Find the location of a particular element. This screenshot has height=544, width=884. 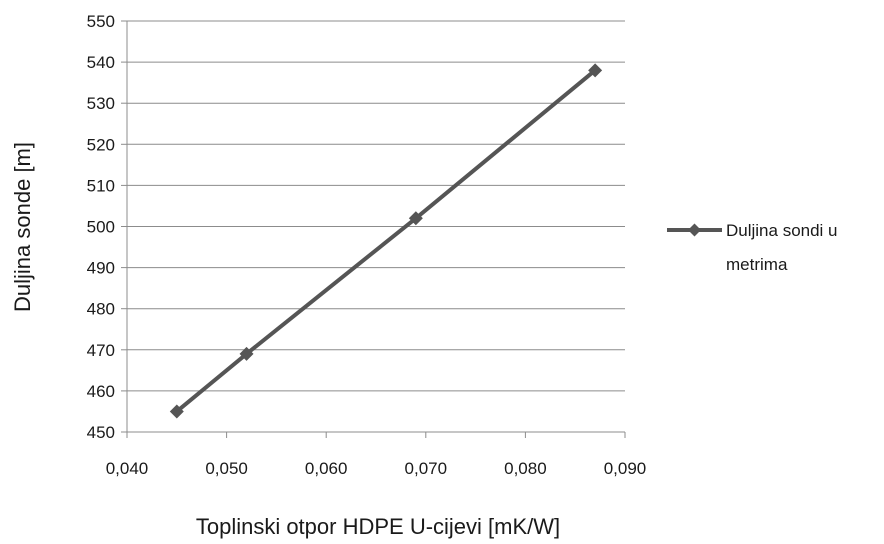

y-tick-labels: 450 460 470 480 490 500 510 520 530 540 550 is located at coordinates (101, 227).